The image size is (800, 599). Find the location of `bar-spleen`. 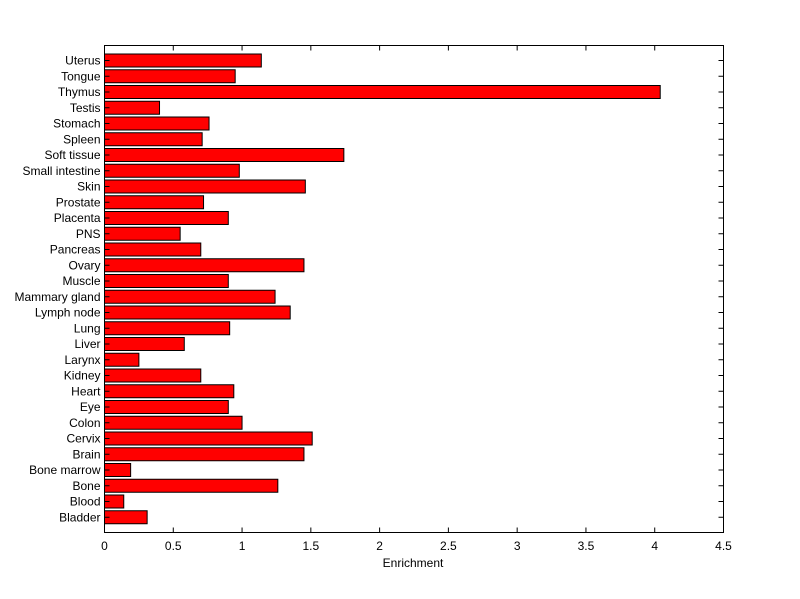

bar-spleen is located at coordinates (153, 139).